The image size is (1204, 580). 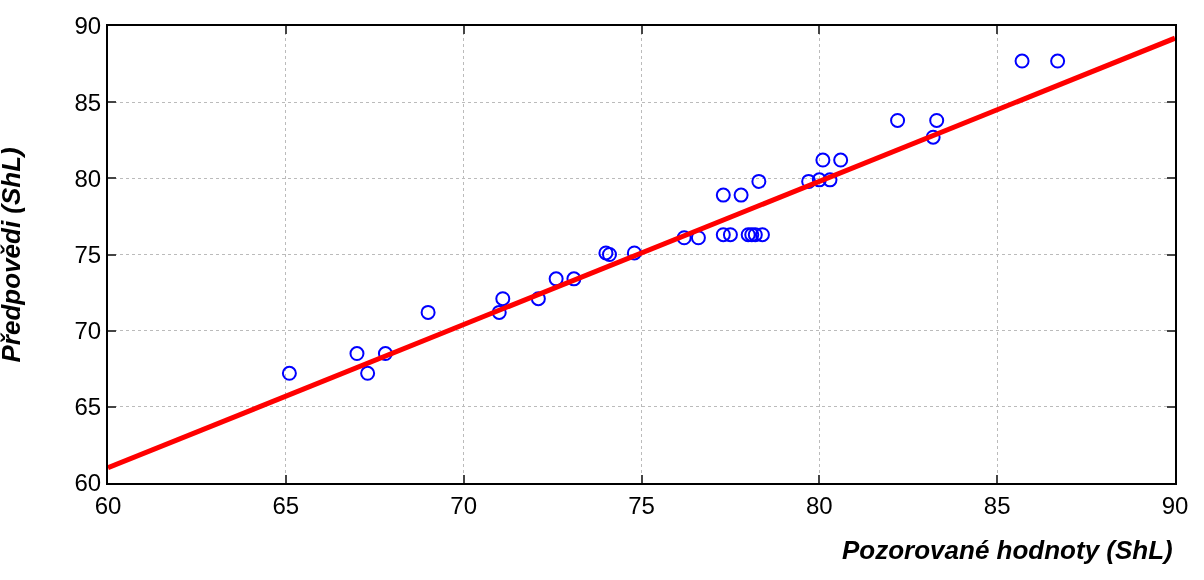 I want to click on x-tick-label: 90, so click(x=1175, y=505).